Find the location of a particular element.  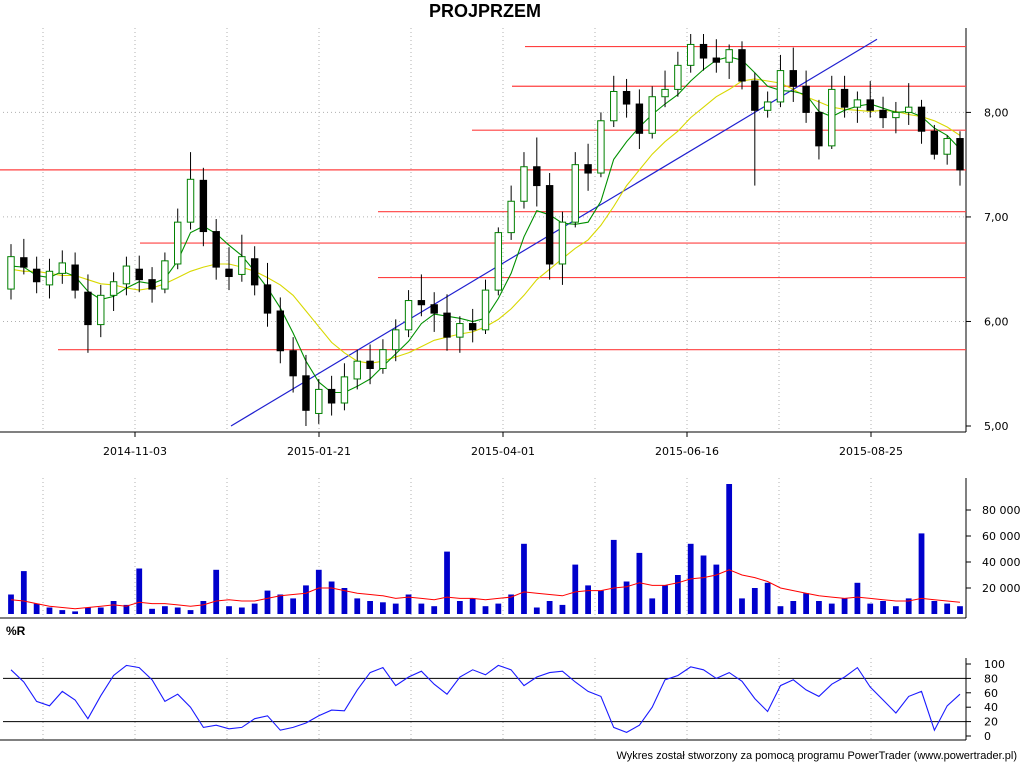

volume-average-line is located at coordinates (485, 589).